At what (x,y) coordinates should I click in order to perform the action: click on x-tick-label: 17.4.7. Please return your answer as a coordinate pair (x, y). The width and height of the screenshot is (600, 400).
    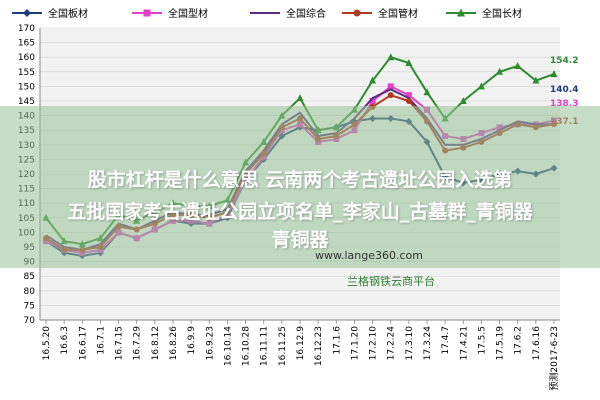
    Looking at the image, I should click on (446, 340).